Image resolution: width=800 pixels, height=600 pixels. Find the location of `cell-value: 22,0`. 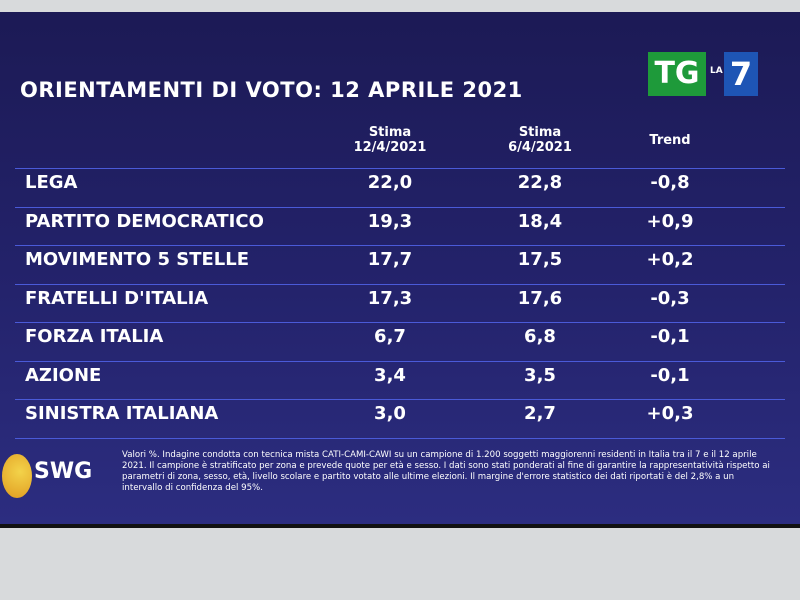

cell-value: 22,0 is located at coordinates (390, 182).